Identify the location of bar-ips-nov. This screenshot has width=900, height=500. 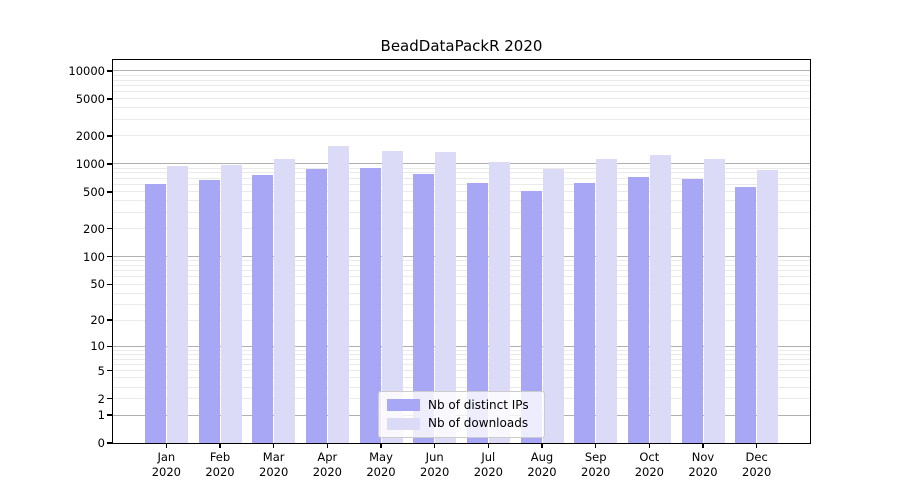
(692, 310).